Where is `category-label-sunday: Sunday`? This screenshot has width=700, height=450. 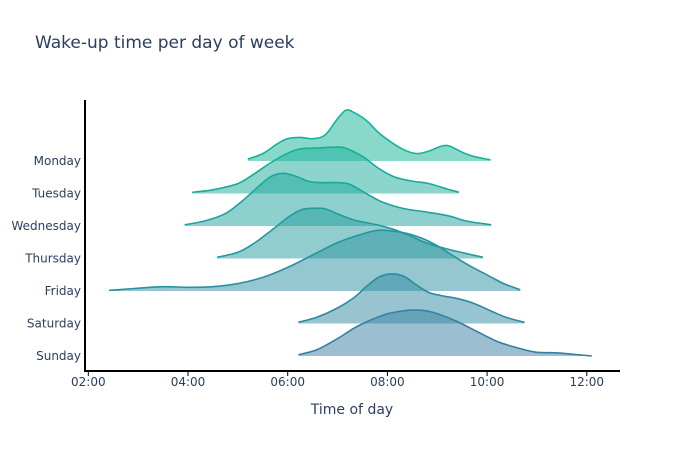
category-label-sunday: Sunday is located at coordinates (58, 356).